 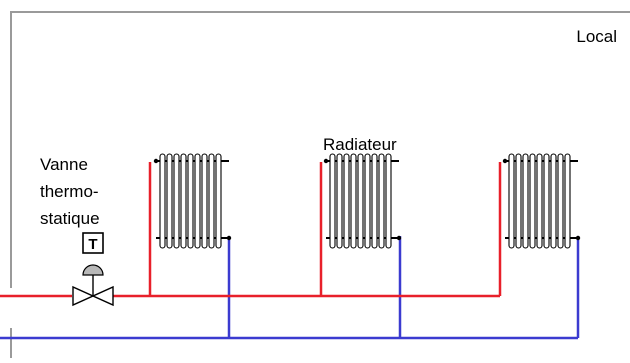 I want to click on valve-label-line-2: thermo-, so click(x=69, y=191).